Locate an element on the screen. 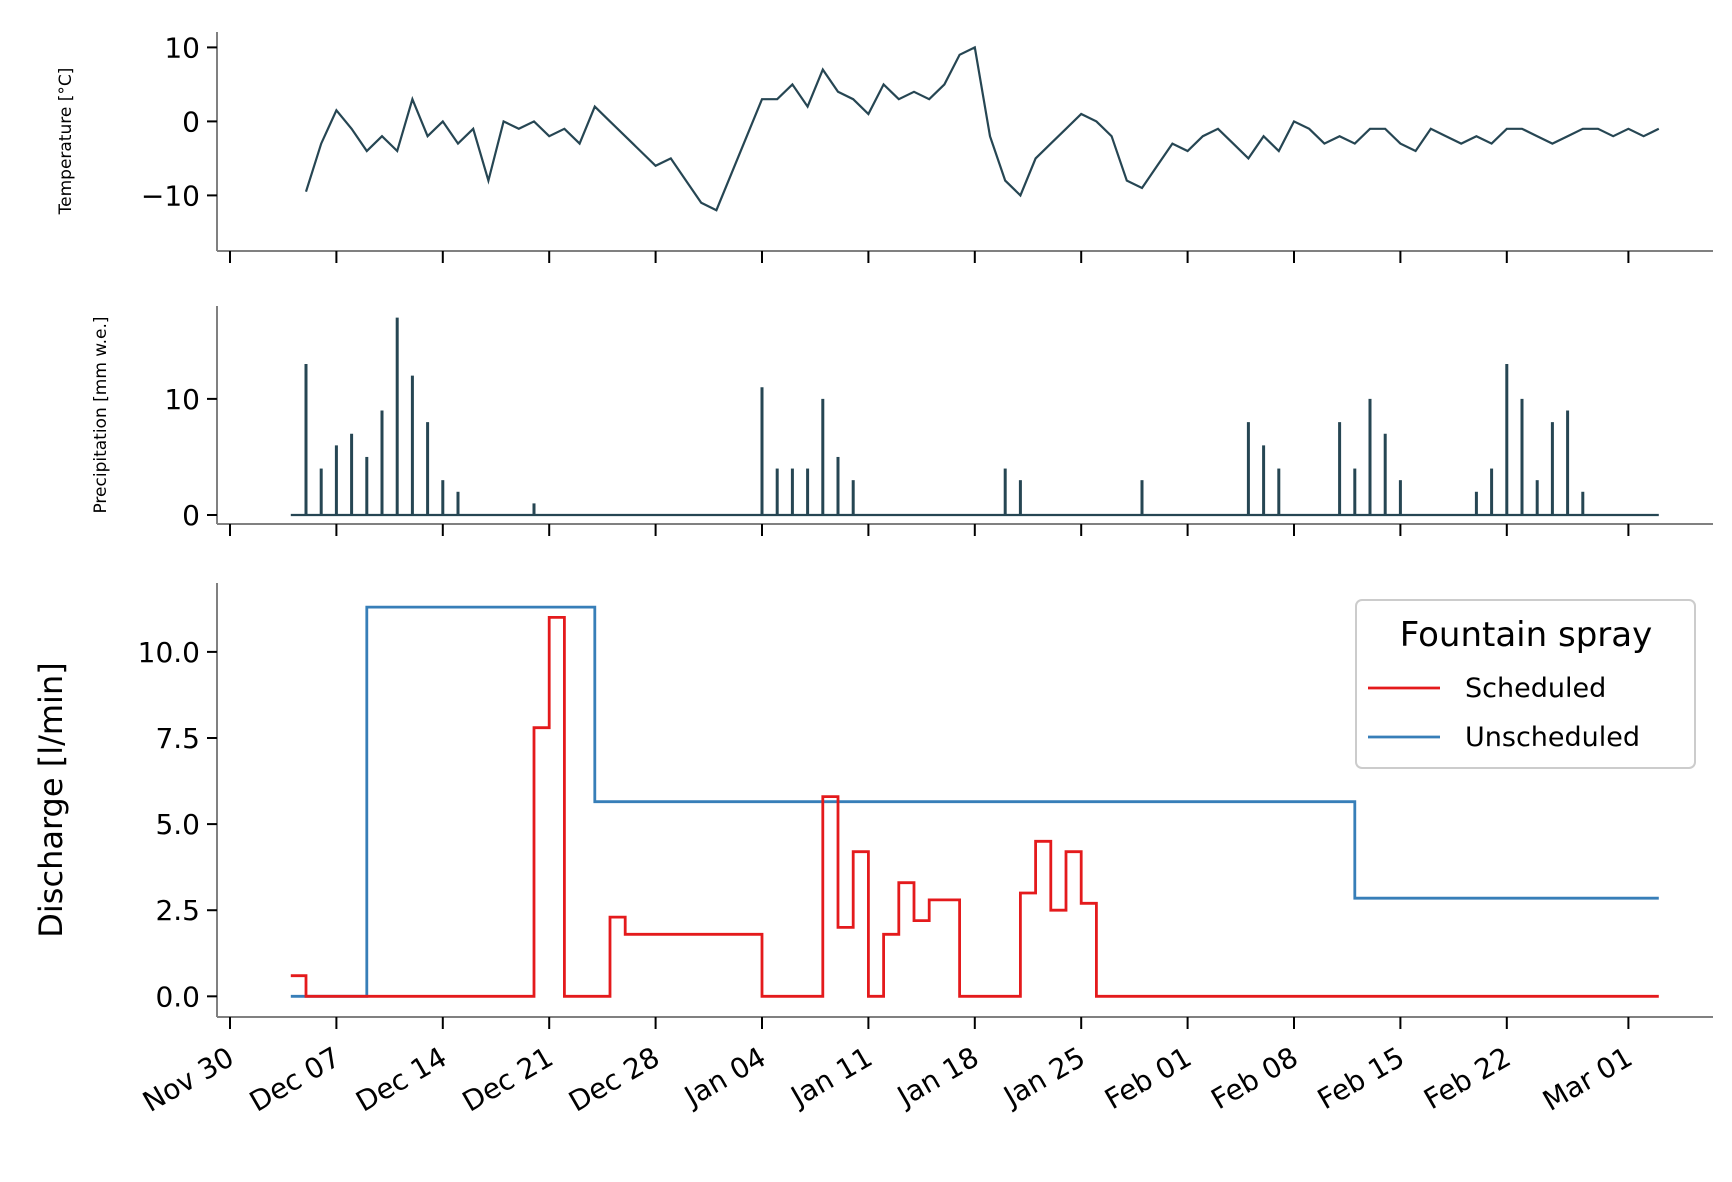 The height and width of the screenshot is (1182, 1732). temperature-x-ticks is located at coordinates (929, 257).